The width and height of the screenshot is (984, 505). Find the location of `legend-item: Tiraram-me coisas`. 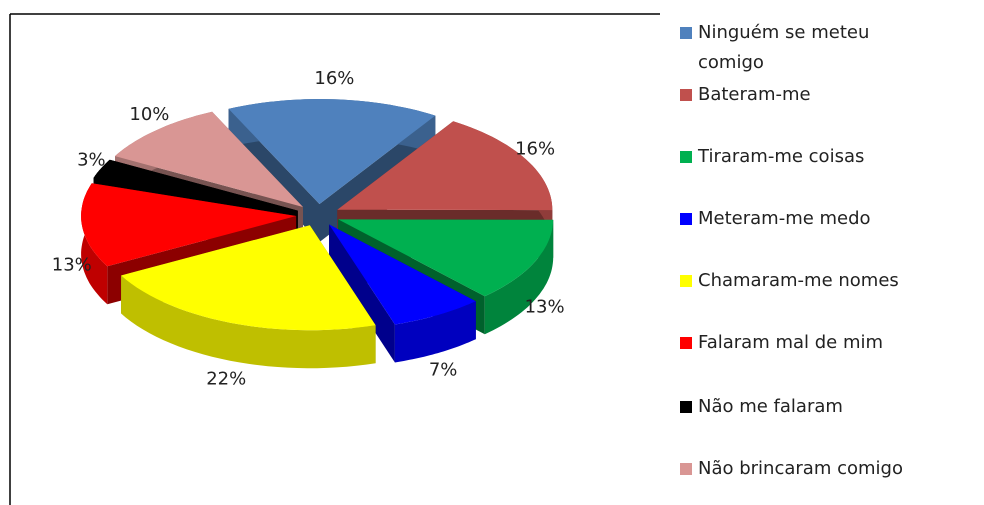

legend-item: Tiraram-me coisas is located at coordinates (772, 157).